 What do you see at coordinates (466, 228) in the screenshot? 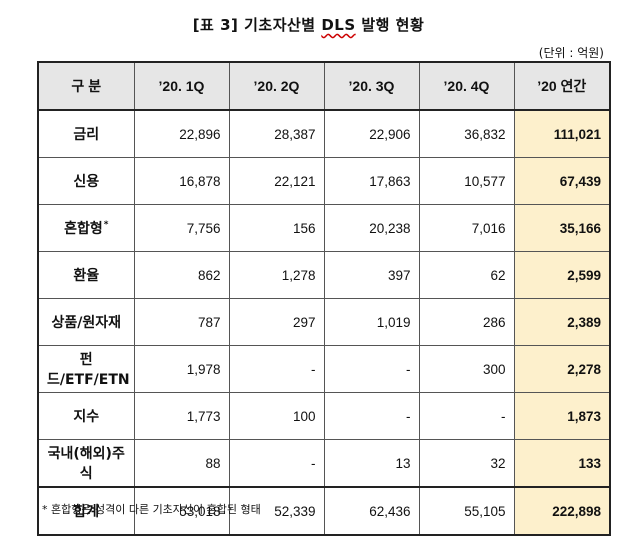
I see `cell-q4: 7,016` at bounding box center [466, 228].